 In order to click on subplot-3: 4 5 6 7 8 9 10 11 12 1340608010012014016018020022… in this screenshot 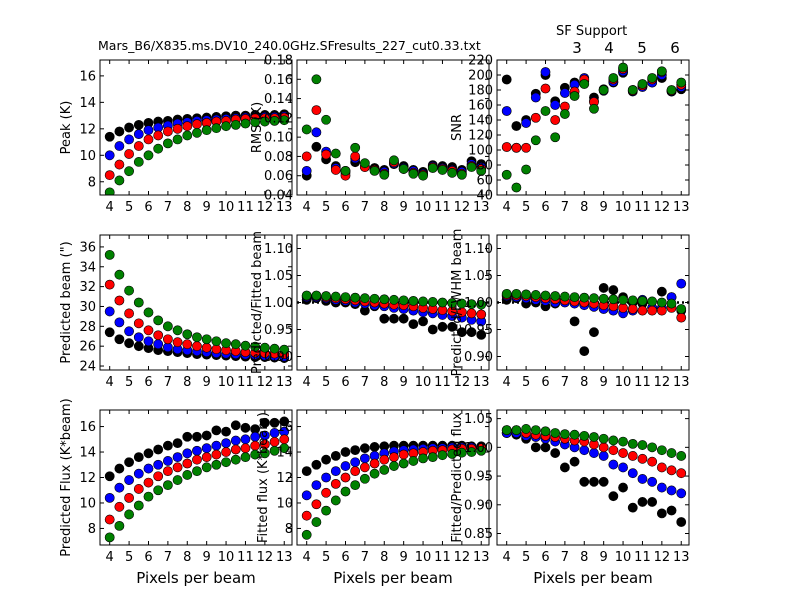, I will do `click(570, 135)`.